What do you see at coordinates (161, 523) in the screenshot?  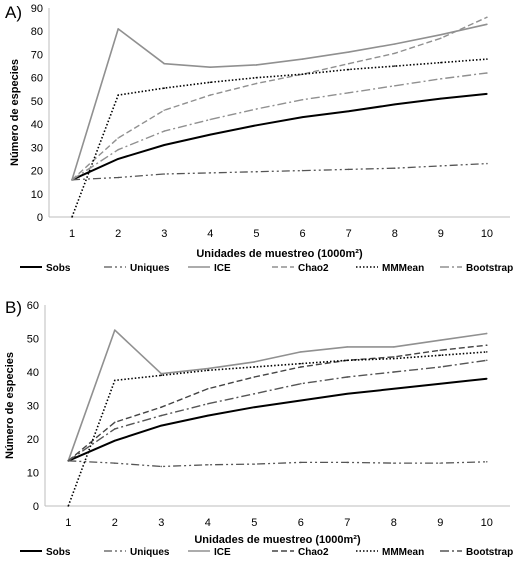 I see `x-tick-label: 3` at bounding box center [161, 523].